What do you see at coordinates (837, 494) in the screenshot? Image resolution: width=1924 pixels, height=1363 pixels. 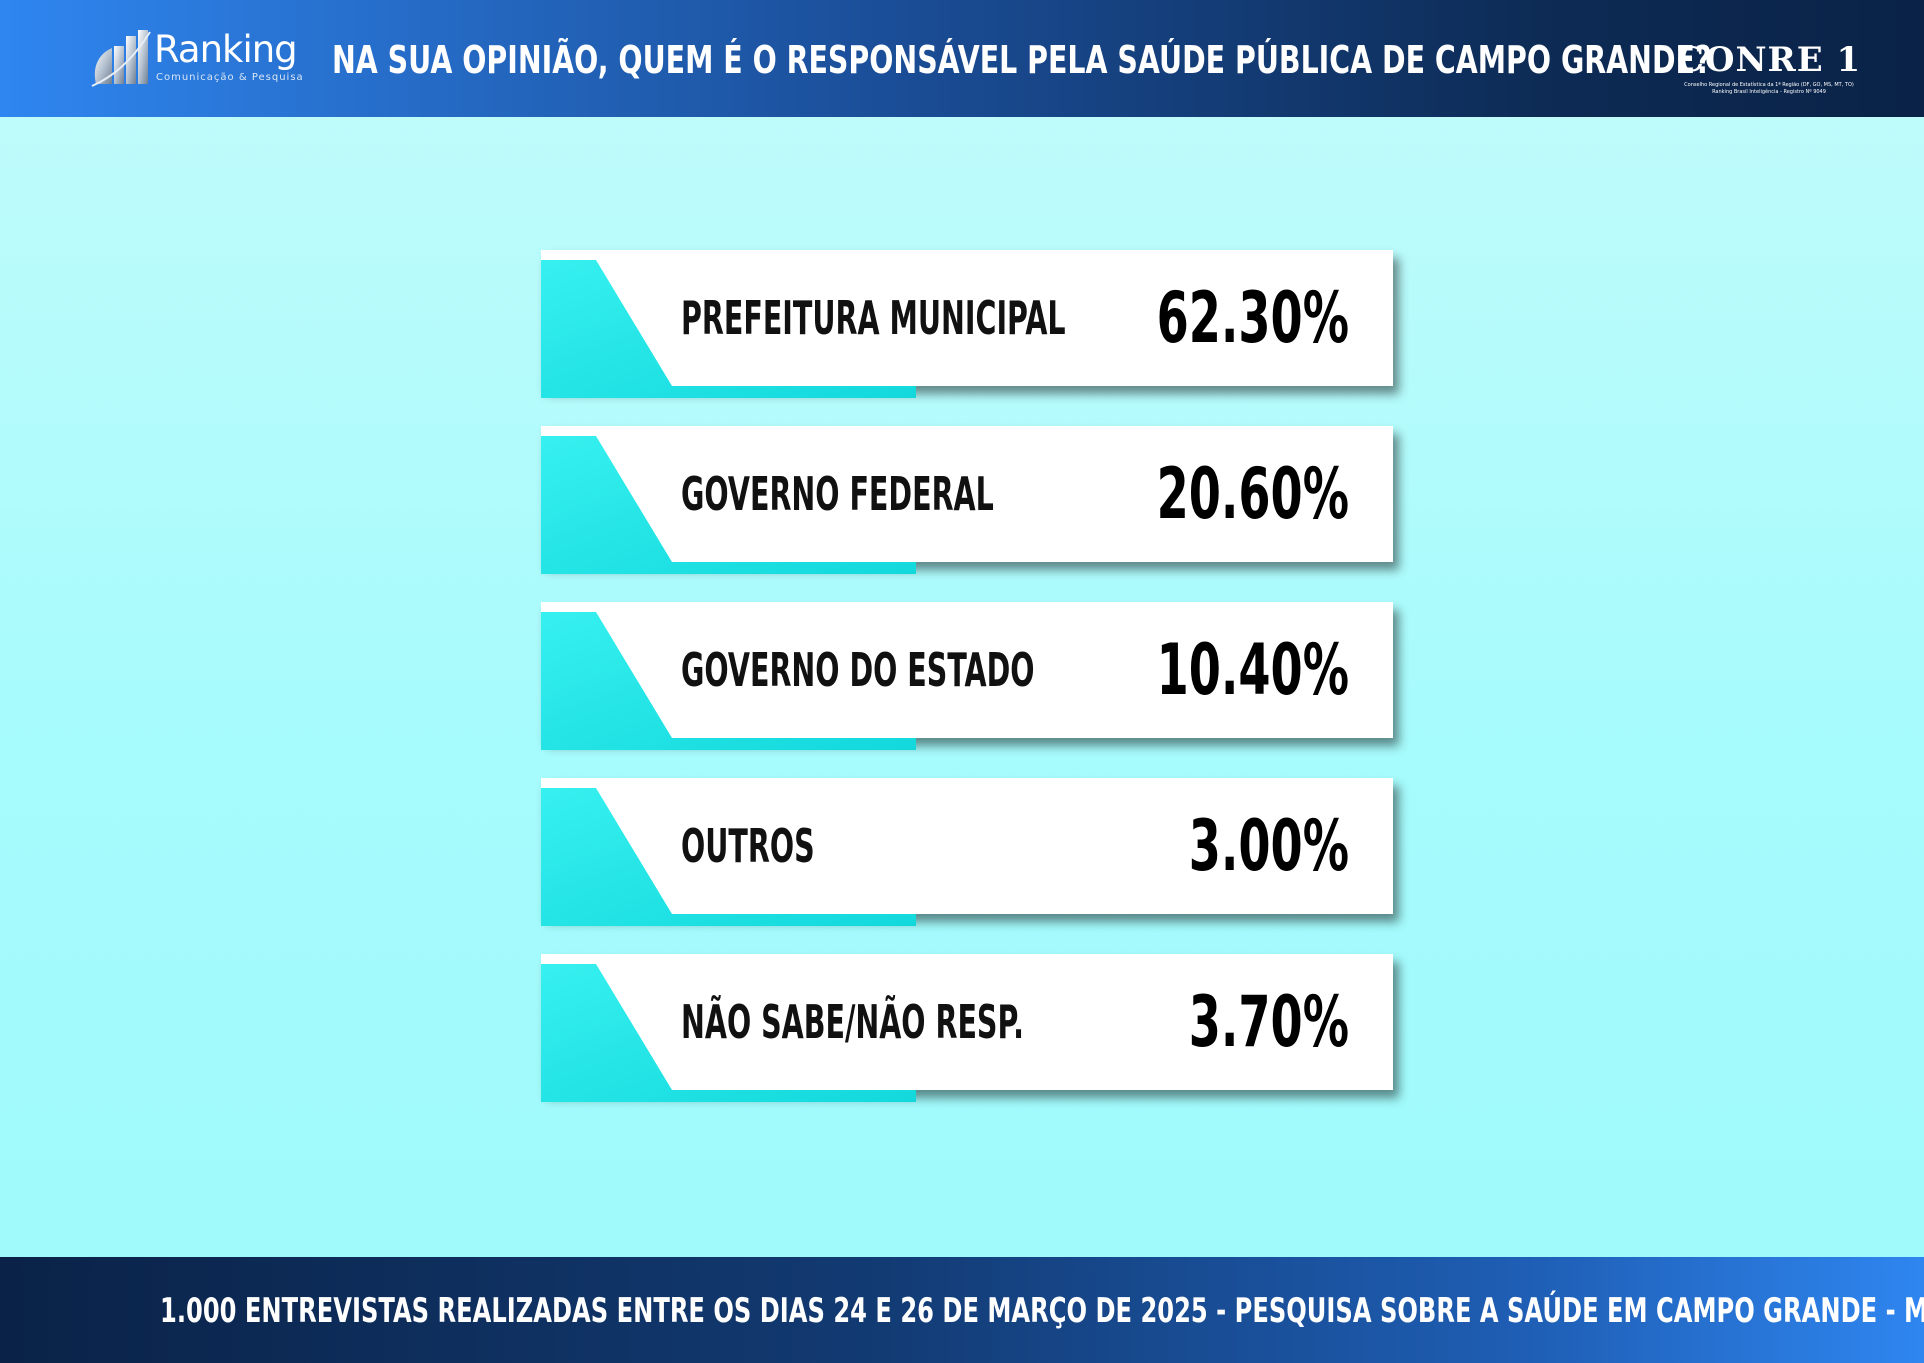 I see `category-label: GOVERNO FEDERAL` at bounding box center [837, 494].